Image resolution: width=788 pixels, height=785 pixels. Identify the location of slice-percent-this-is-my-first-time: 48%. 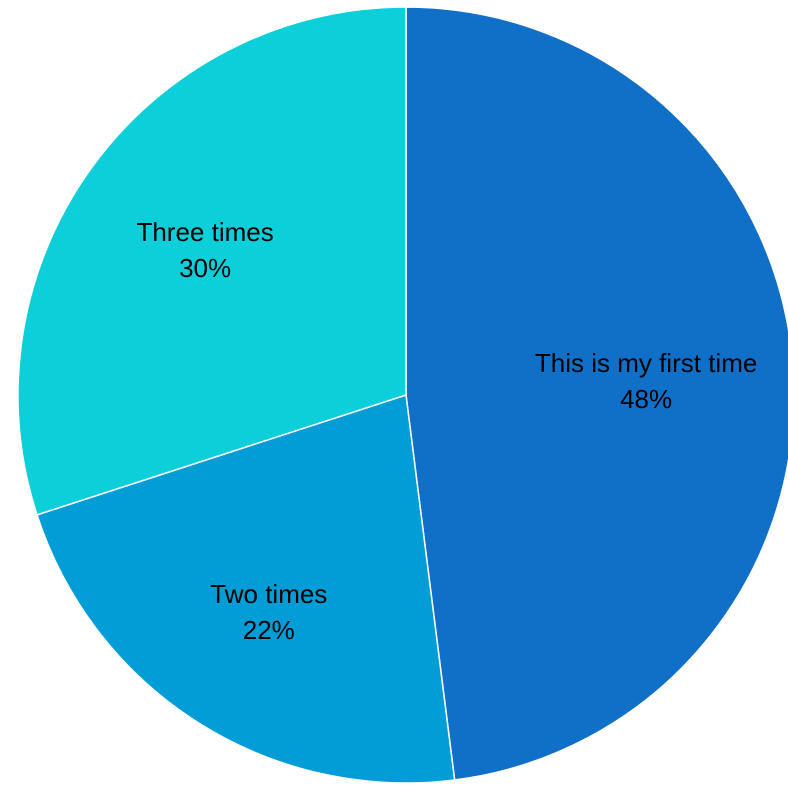
(646, 399).